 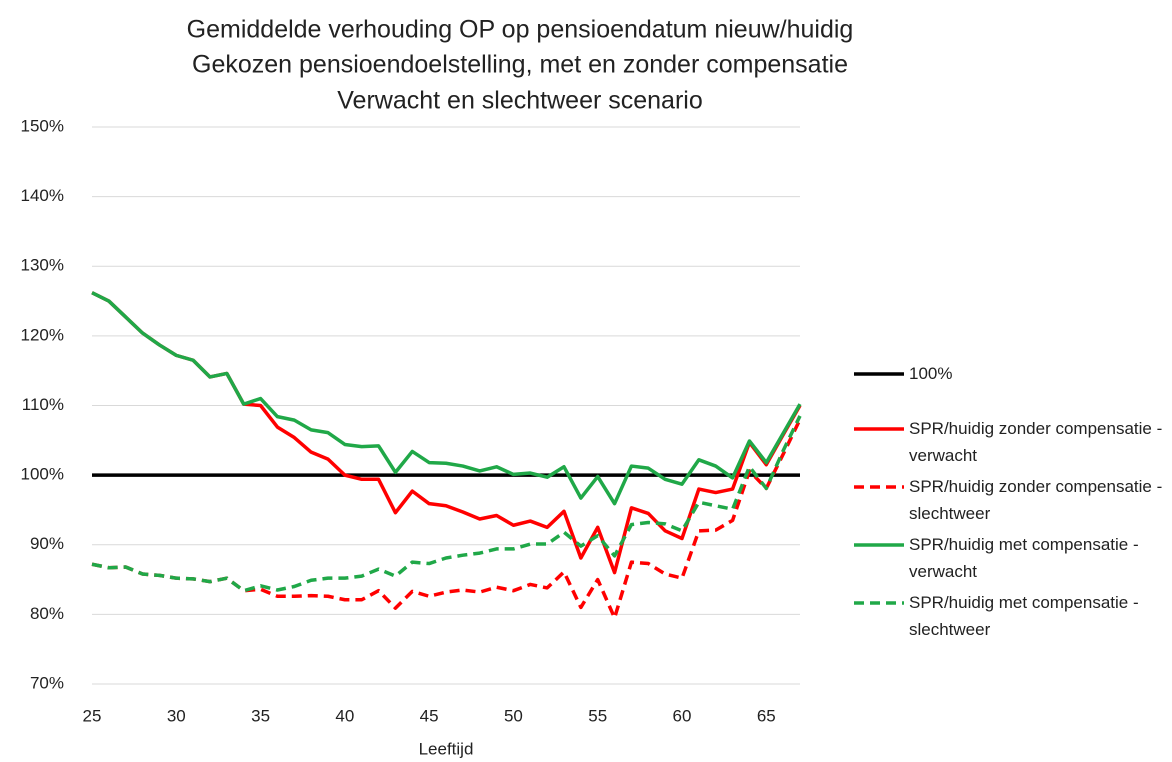 I want to click on chart-title: Verwacht en slechtweer scenario, so click(x=519, y=101).